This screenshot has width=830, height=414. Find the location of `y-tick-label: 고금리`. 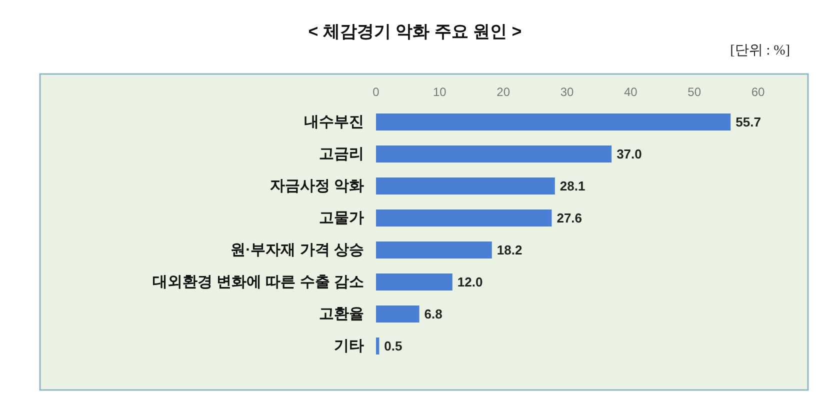

y-tick-label: 고금리 is located at coordinates (341, 154).